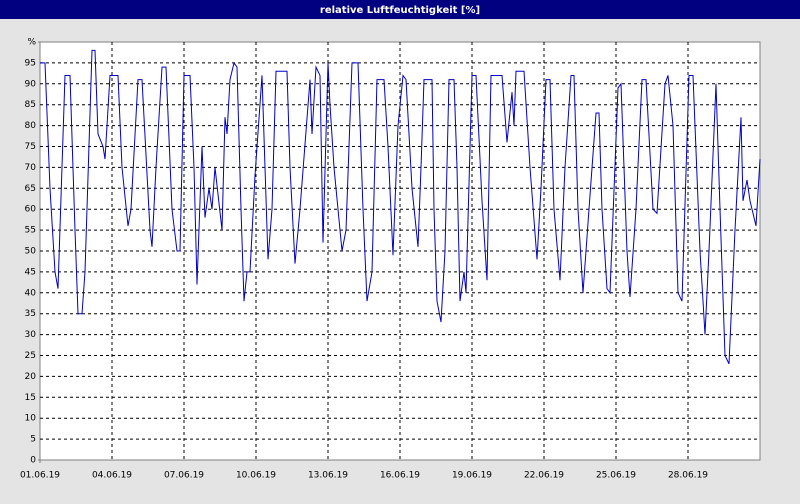  I want to click on y-tick-label: 75, so click(30, 147).